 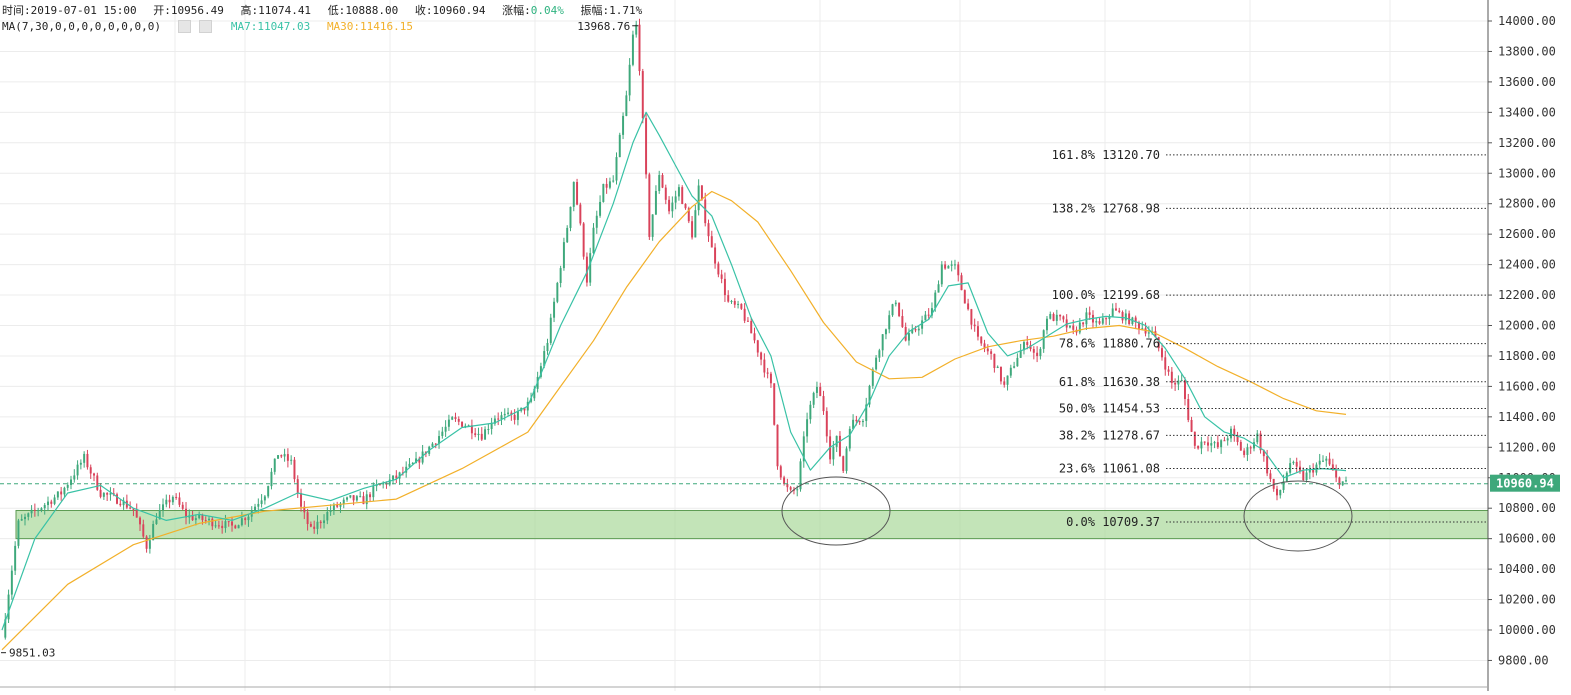 What do you see at coordinates (836, 511) in the screenshot?
I see `highlight-ellipse` at bounding box center [836, 511].